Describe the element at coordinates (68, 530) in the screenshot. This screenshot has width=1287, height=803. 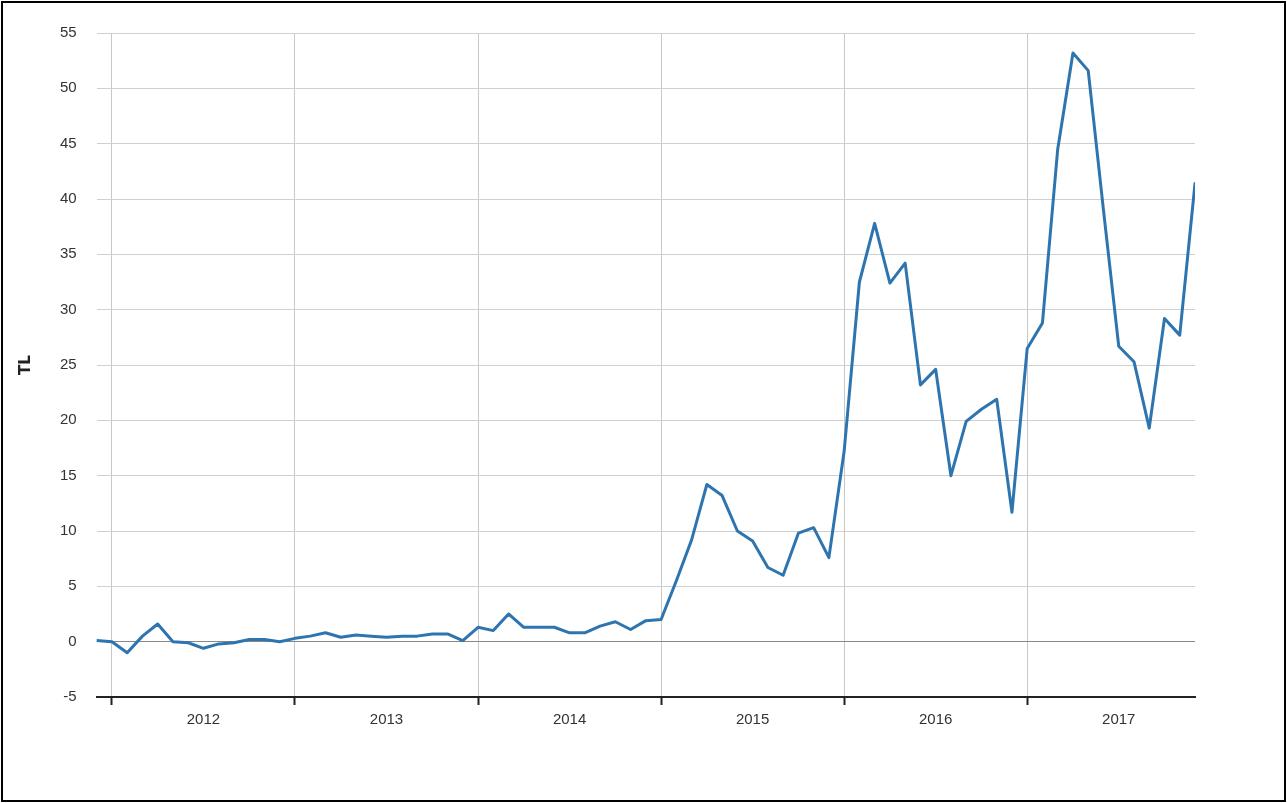
I see `y-tick-label: 10` at that location.